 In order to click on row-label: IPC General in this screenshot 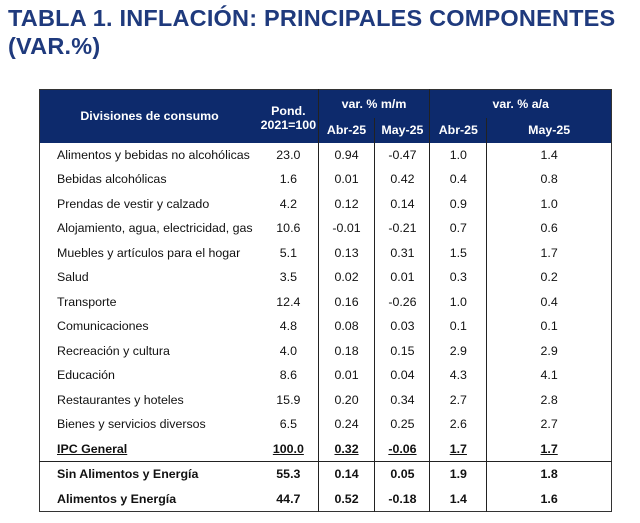, I will do `click(92, 448)`.